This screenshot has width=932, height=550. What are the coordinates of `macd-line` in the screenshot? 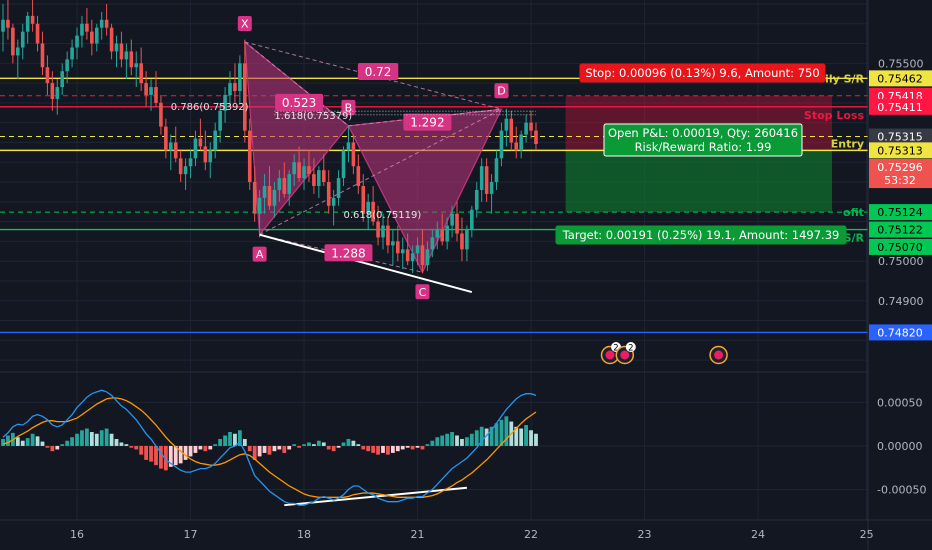 It's located at (269, 447).